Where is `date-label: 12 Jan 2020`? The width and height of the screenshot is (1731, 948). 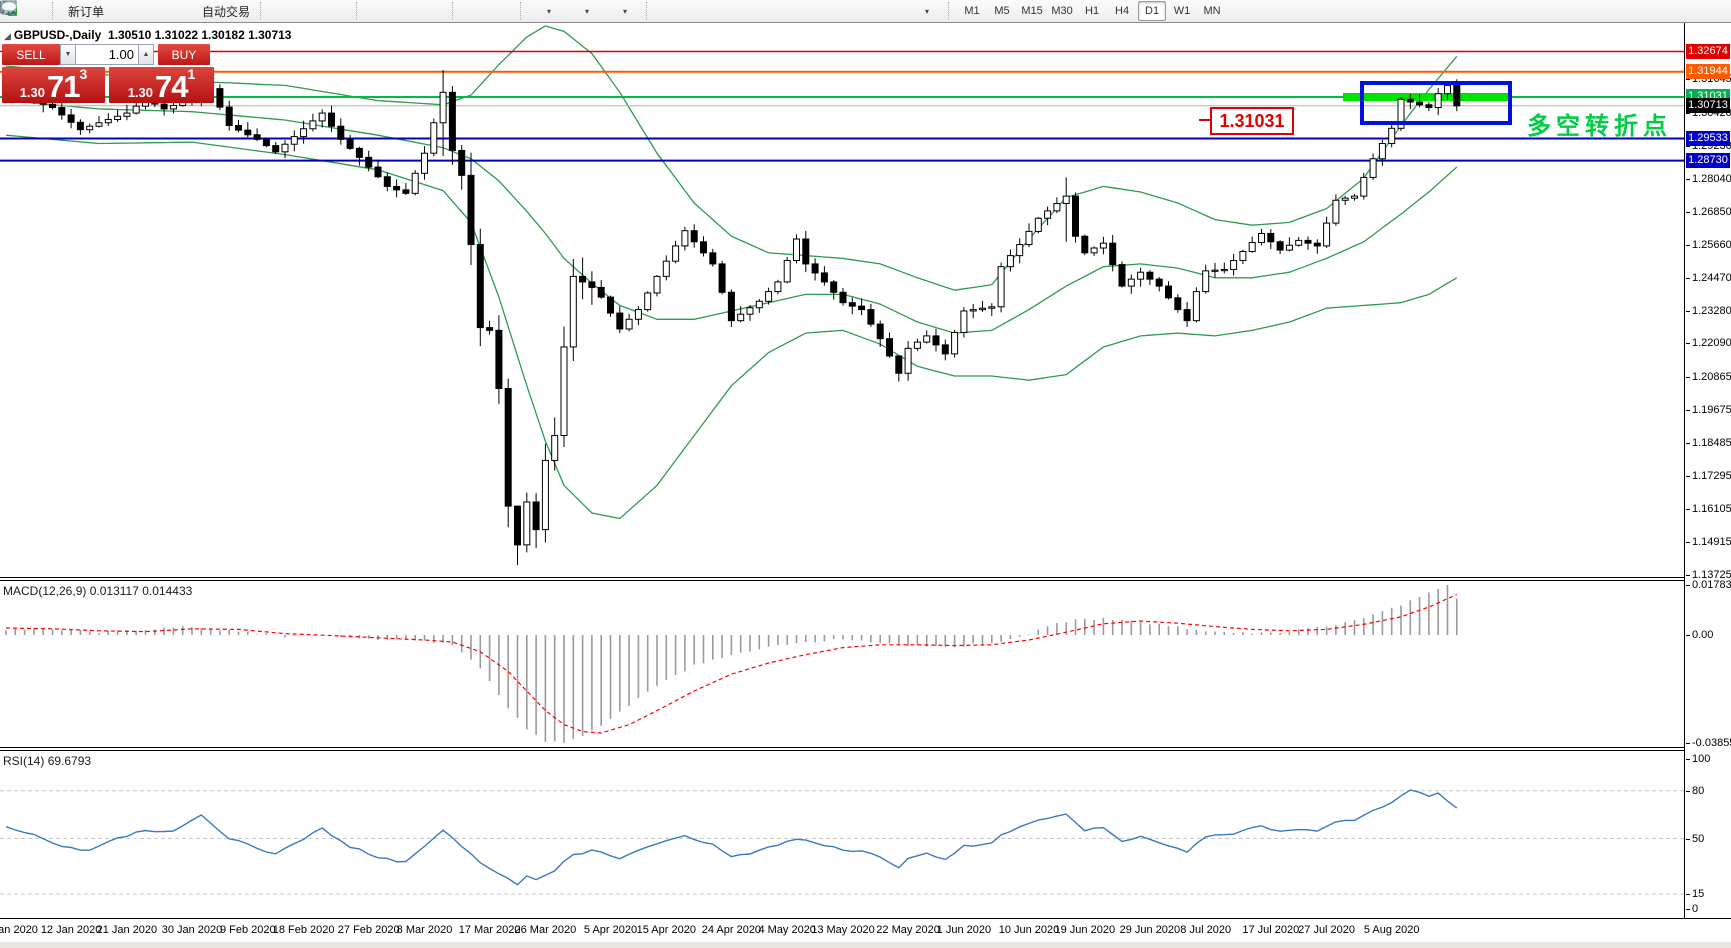
date-label: 12 Jan 2020 is located at coordinates (71, 930).